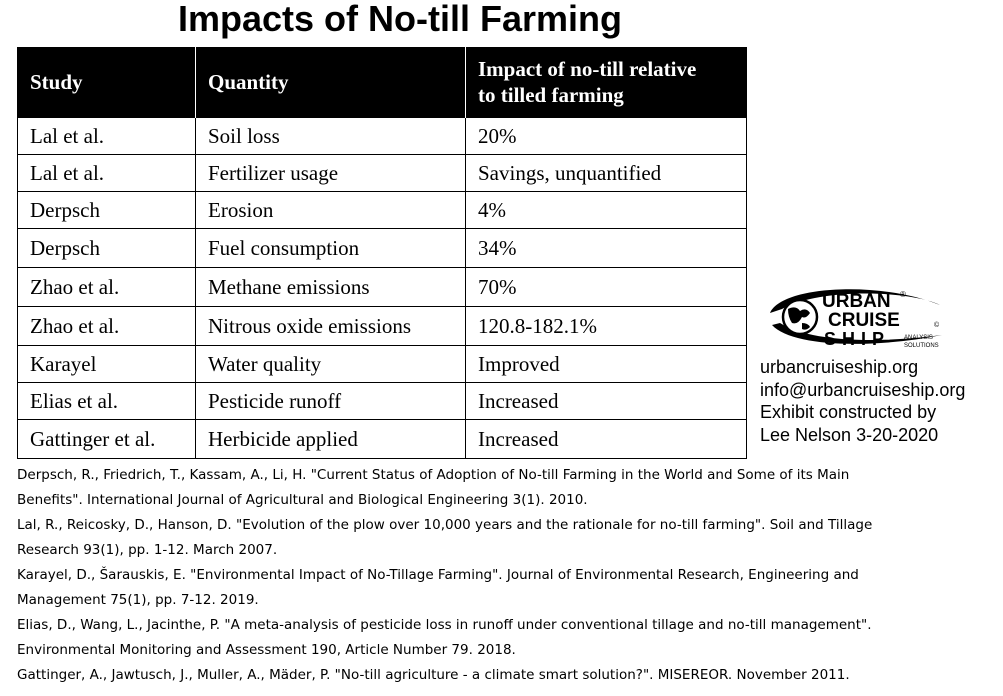 The height and width of the screenshot is (696, 1003). I want to click on urban-cruise-ship-logo: URBAN ® CRUISE © SHIP ANALYSIS SOLUTIONS, so click(856, 319).